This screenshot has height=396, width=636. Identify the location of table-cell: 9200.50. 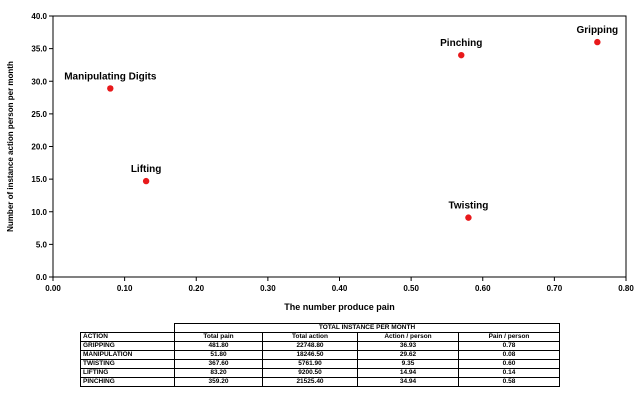
(310, 373).